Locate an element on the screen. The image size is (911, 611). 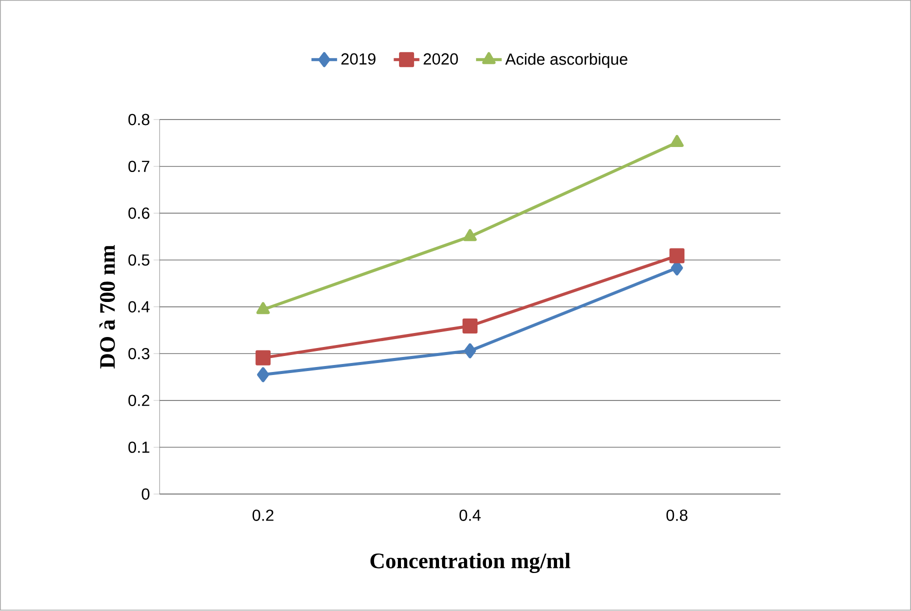
x-tick-label: 0.8 is located at coordinates (677, 516).